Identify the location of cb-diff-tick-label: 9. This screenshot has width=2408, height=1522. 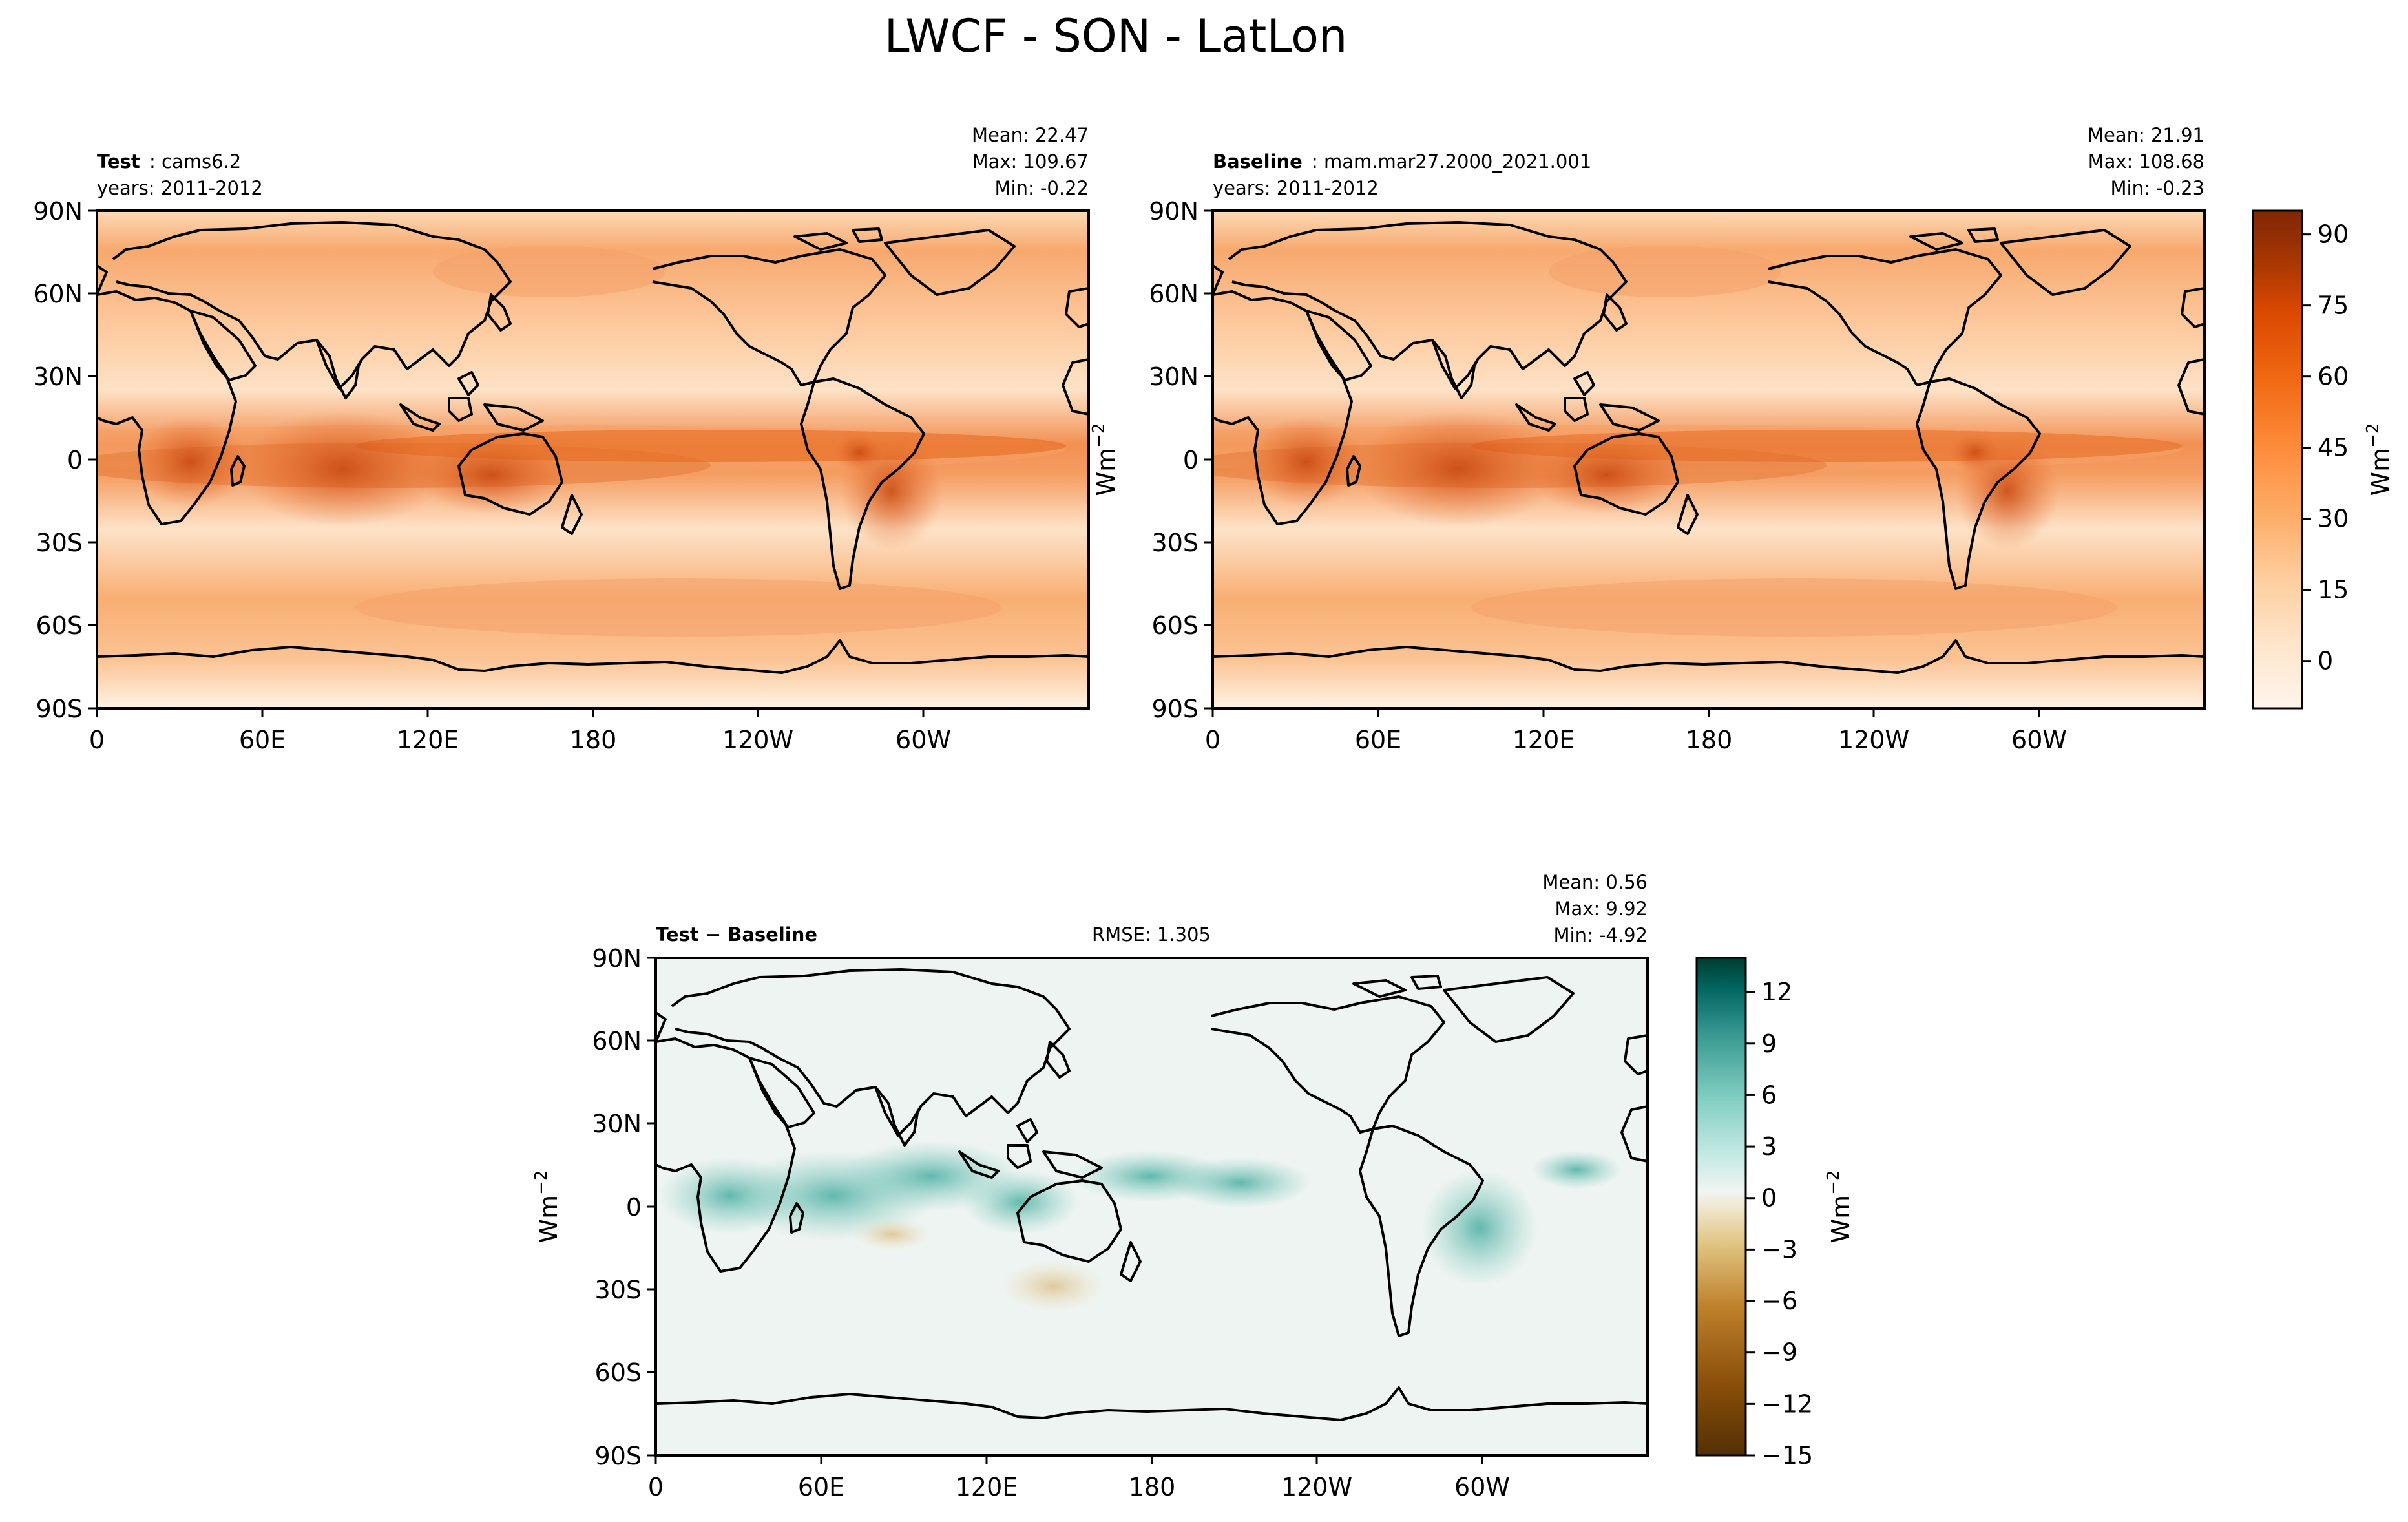
(1769, 1044).